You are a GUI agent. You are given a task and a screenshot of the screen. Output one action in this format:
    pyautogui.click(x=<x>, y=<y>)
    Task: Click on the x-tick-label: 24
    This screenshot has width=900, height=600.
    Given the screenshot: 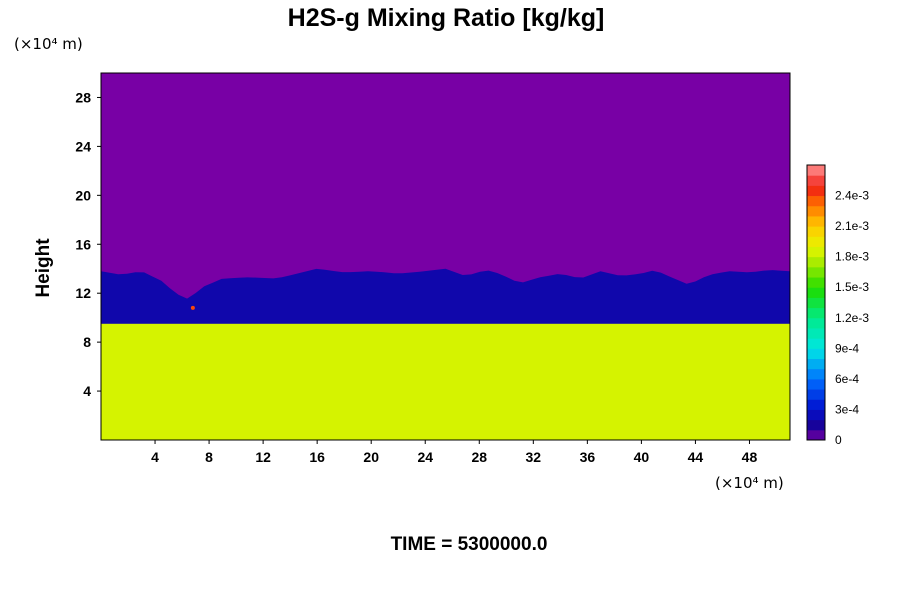 What is the action you would take?
    pyautogui.click(x=425, y=457)
    